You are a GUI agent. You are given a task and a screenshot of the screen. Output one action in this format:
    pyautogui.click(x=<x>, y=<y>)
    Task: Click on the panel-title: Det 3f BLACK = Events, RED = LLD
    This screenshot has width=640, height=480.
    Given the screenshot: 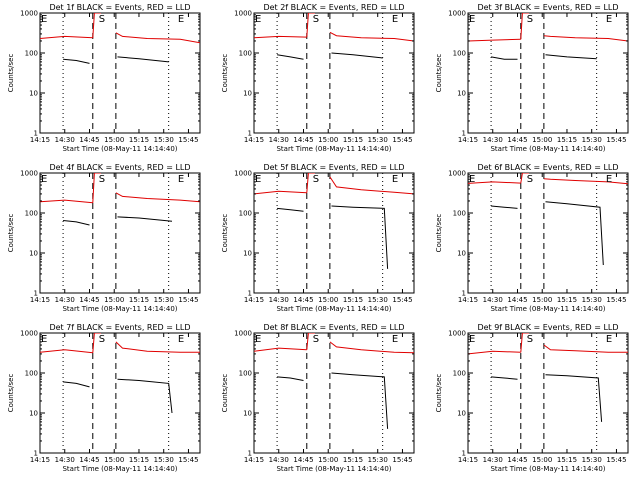 What is the action you would take?
    pyautogui.click(x=547, y=7)
    